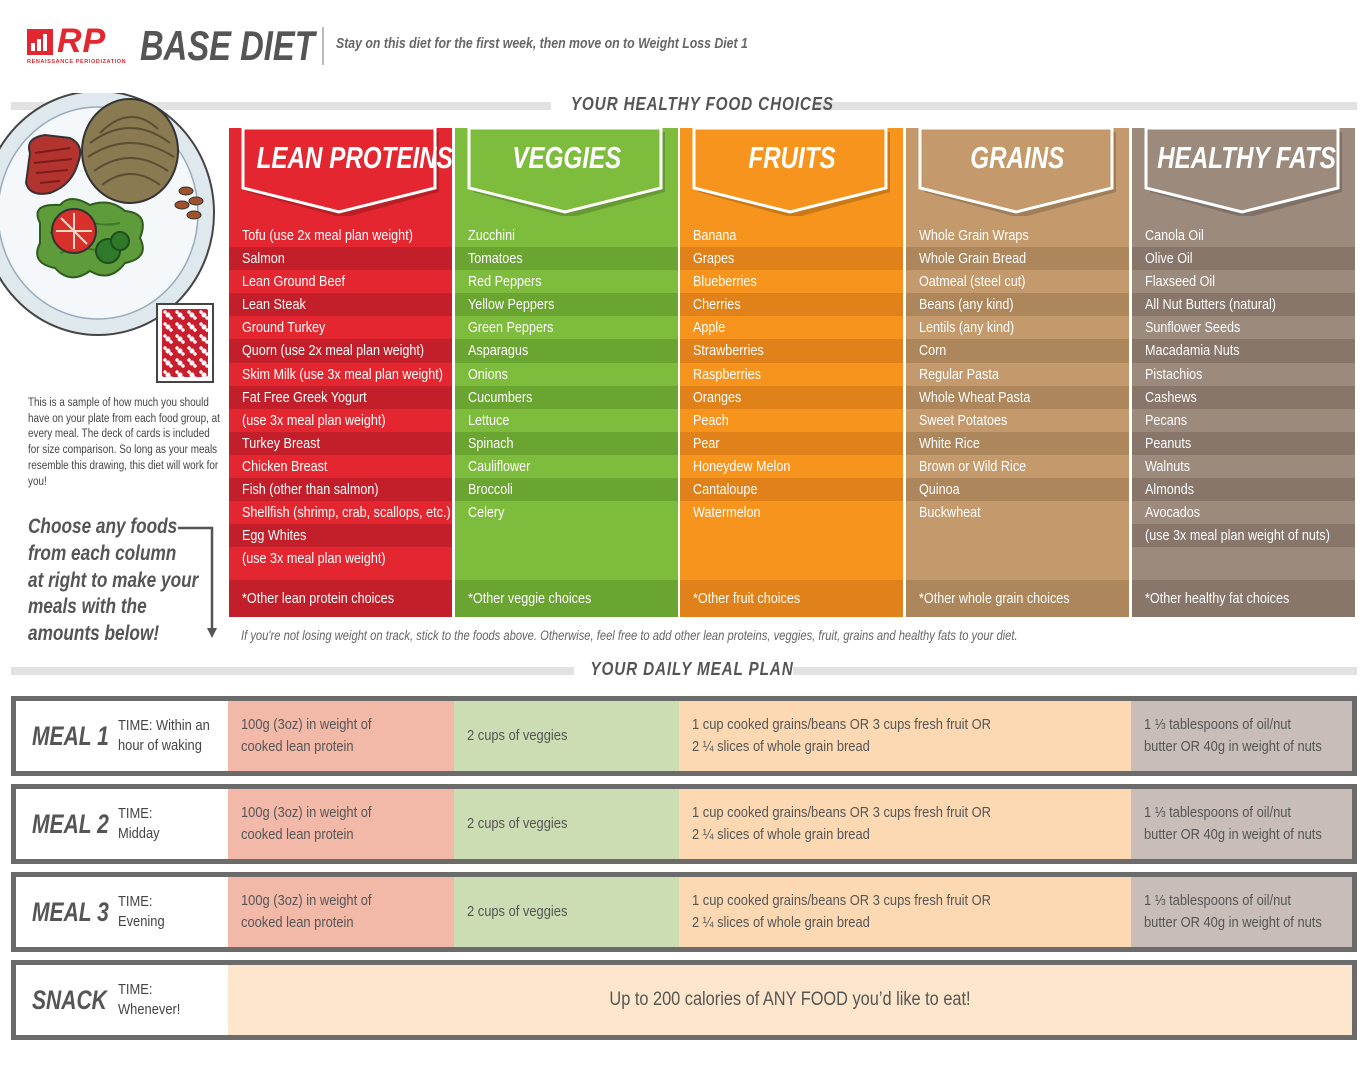  Describe the element at coordinates (340, 328) in the screenshot. I see `food-item: Ground Turkey` at that location.